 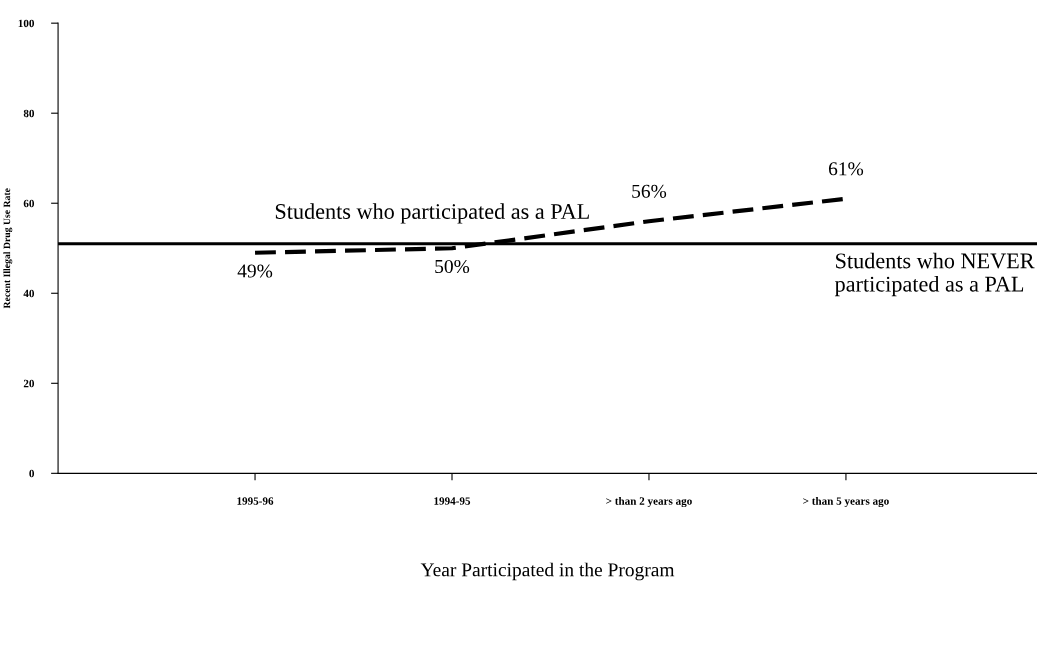 What do you see at coordinates (26, 23) in the screenshot?
I see `y-tick-label: 100` at bounding box center [26, 23].